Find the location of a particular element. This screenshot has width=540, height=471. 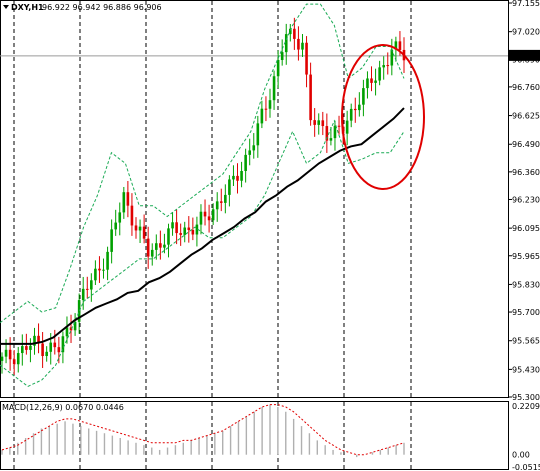

y-tick-label: 96.760 is located at coordinates (526, 87).